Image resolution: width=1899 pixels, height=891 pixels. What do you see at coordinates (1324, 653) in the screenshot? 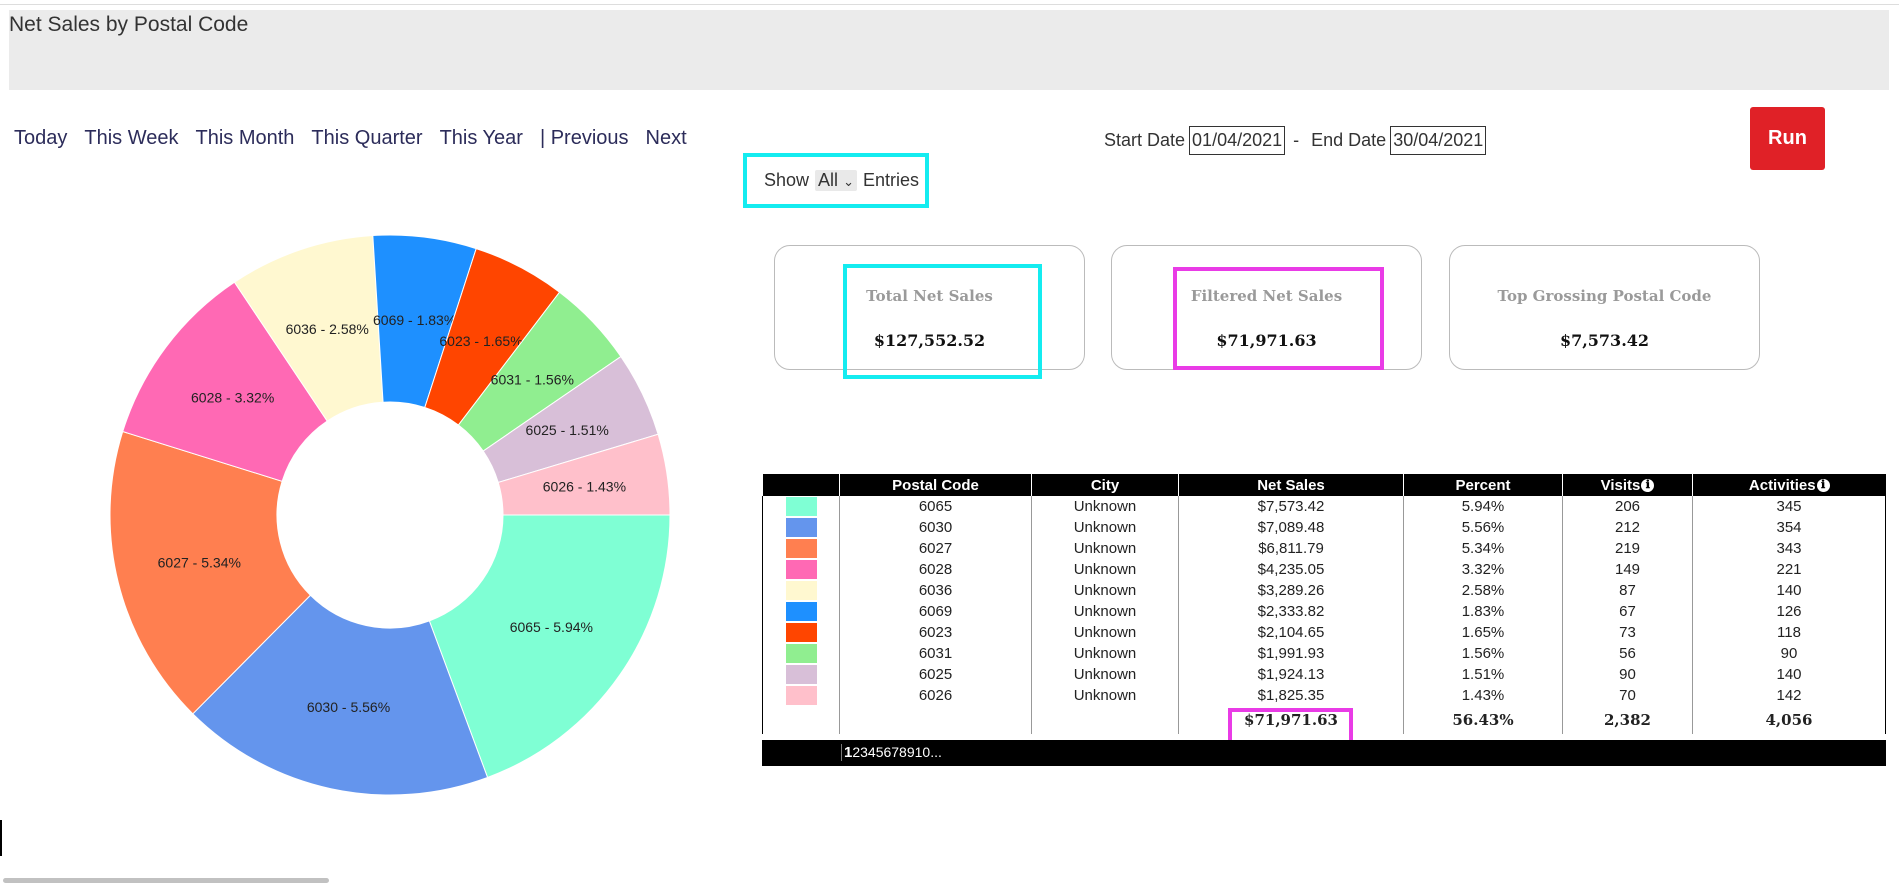
I see `table-row: 6031 Unknown $1,991.93 1.56% 56 90` at bounding box center [1324, 653].